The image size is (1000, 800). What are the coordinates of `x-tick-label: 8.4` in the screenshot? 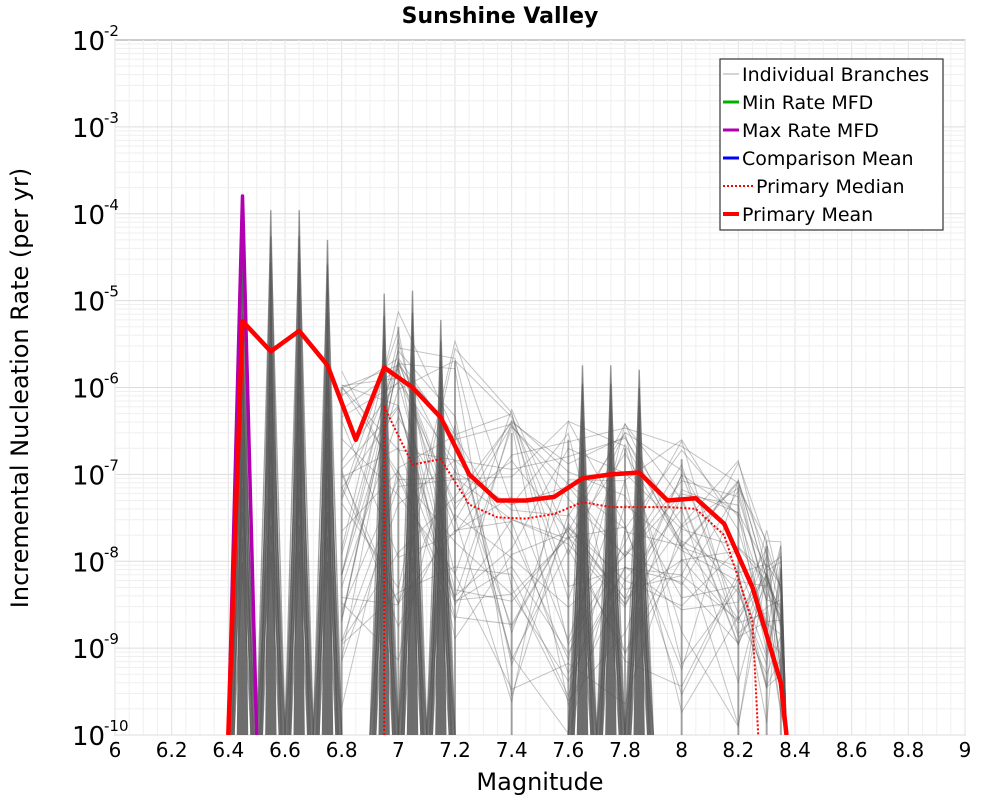 It's located at (795, 750).